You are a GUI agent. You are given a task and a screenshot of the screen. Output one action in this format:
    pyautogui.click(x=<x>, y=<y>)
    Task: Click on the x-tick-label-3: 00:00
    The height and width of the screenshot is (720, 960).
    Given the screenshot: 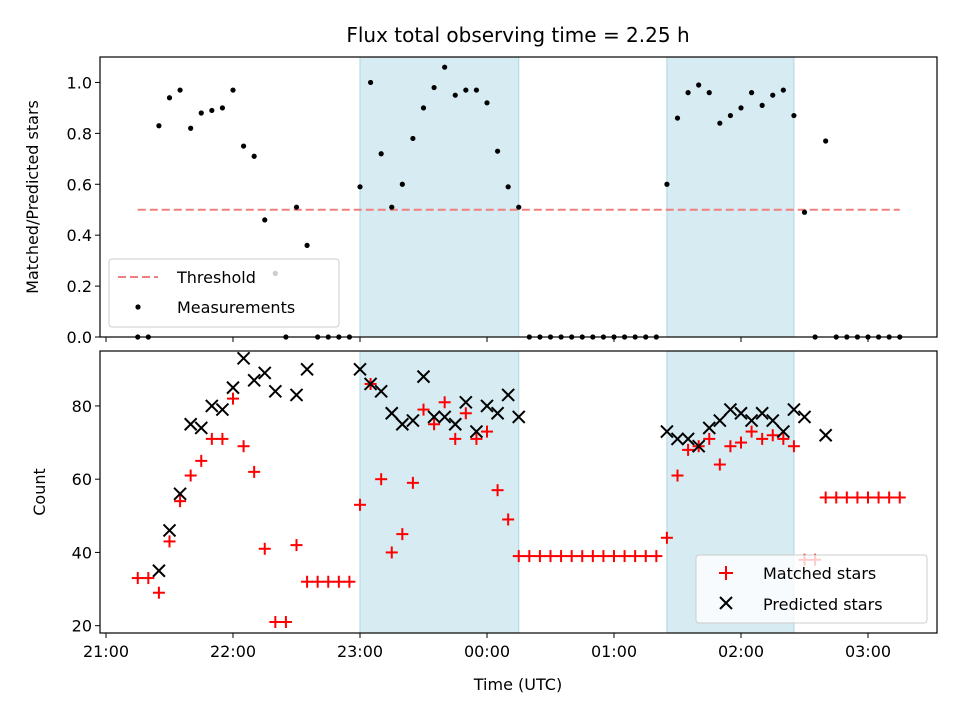 What is the action you would take?
    pyautogui.click(x=487, y=651)
    